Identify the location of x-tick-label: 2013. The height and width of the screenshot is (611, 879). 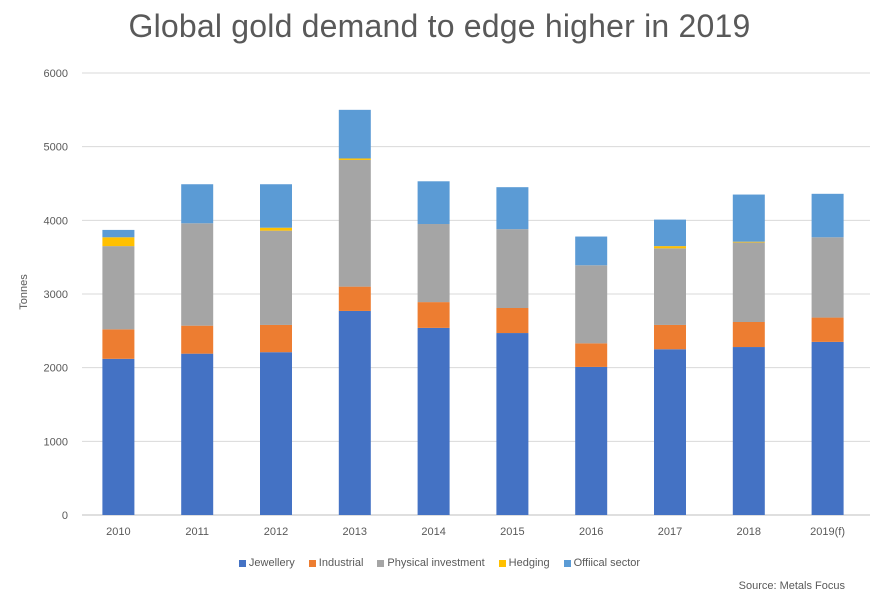
(355, 532).